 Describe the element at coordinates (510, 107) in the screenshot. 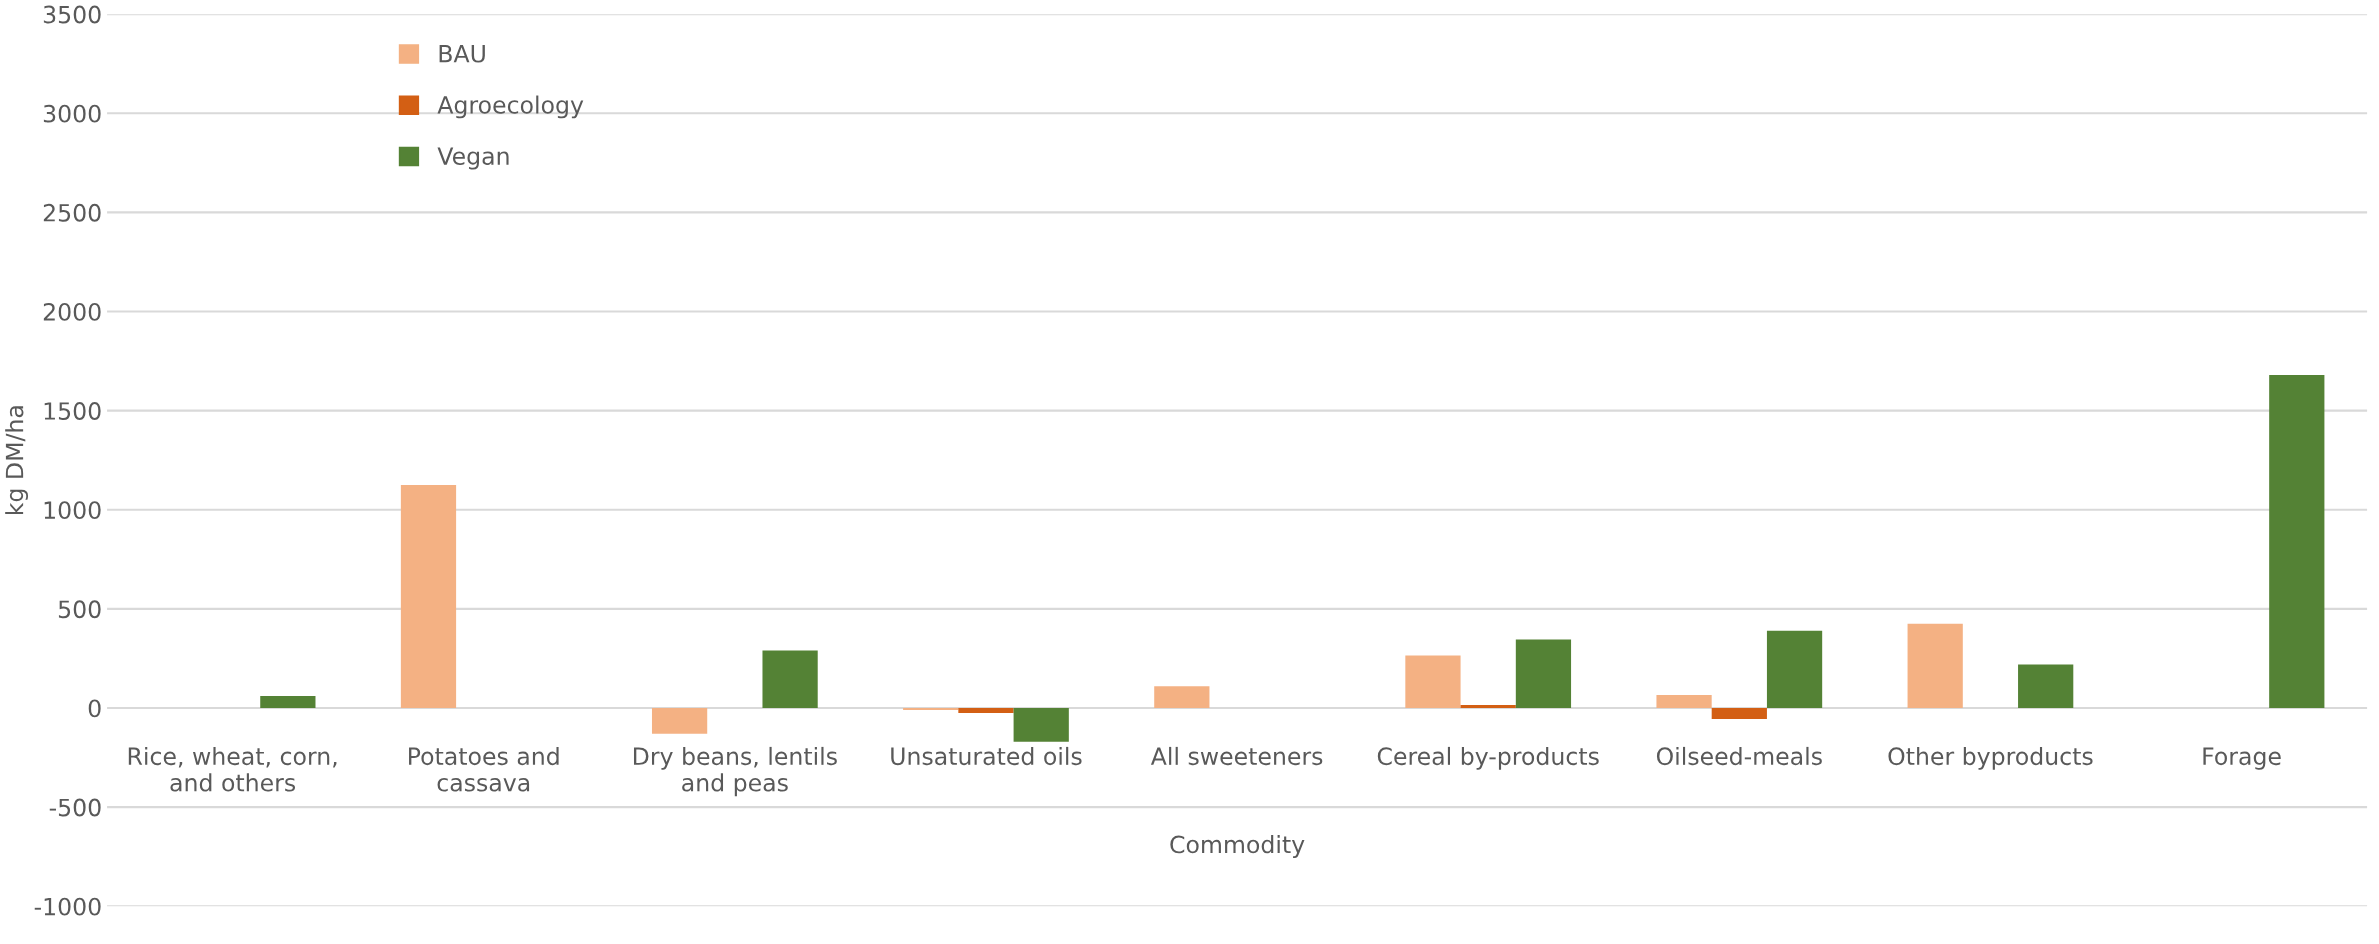

I see `legend-label: Agroecology` at that location.